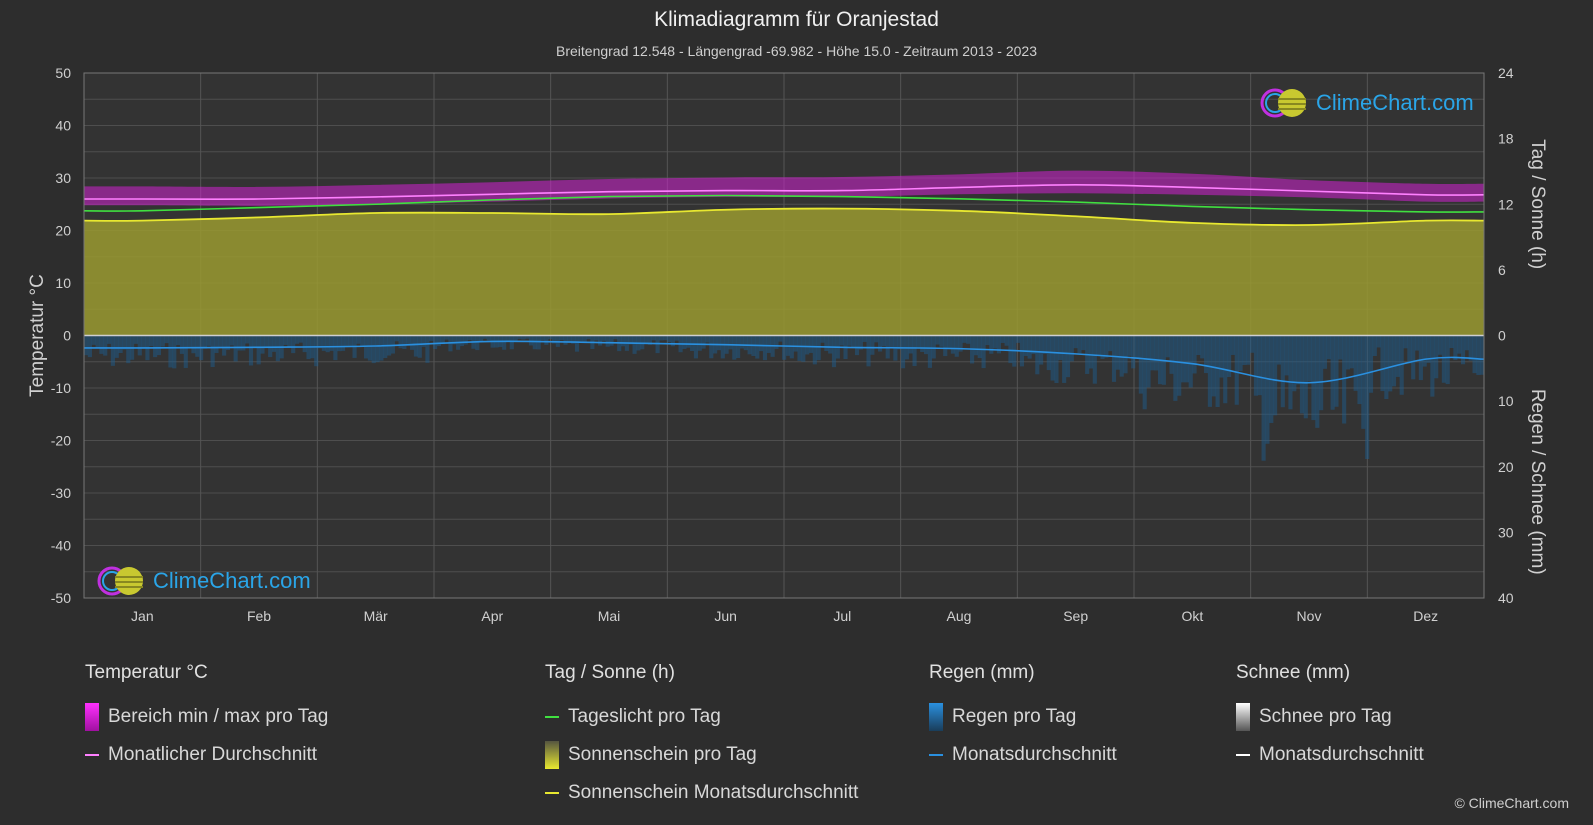  What do you see at coordinates (610, 672) in the screenshot?
I see `legend-sun-title: Tag / Sonne (h)` at bounding box center [610, 672].